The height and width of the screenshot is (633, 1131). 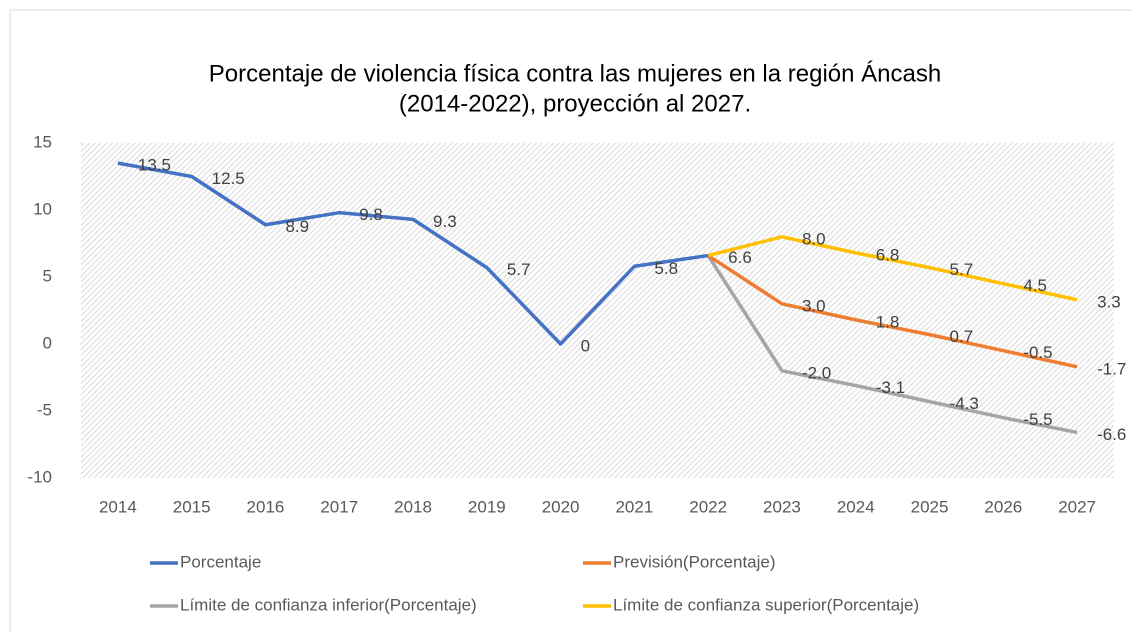 I want to click on data-label: 5.8, so click(x=666, y=268).